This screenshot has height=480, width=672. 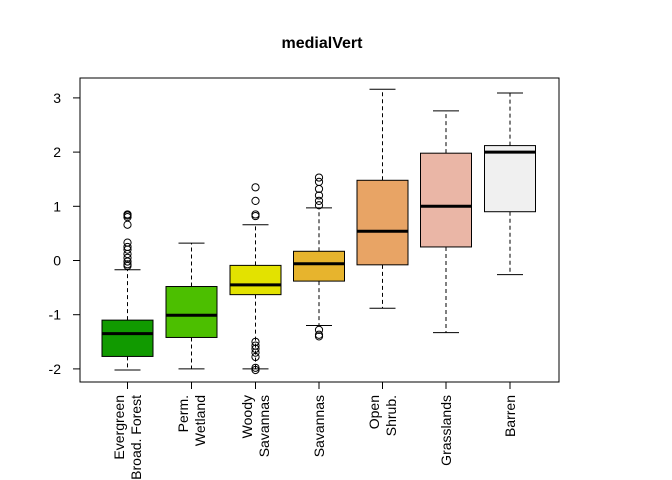 I want to click on chart-title: medialVert, so click(x=323, y=43).